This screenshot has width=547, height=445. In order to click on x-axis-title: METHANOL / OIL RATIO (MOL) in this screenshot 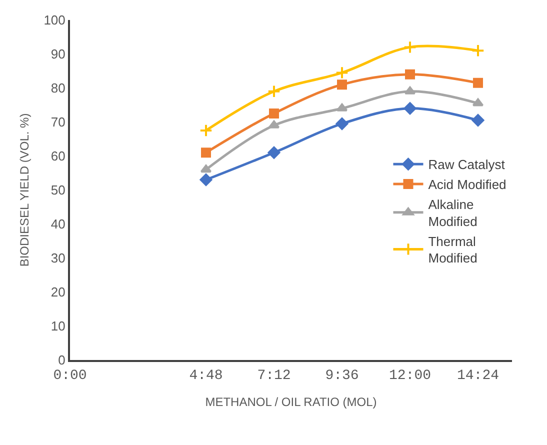, I will do `click(291, 402)`.